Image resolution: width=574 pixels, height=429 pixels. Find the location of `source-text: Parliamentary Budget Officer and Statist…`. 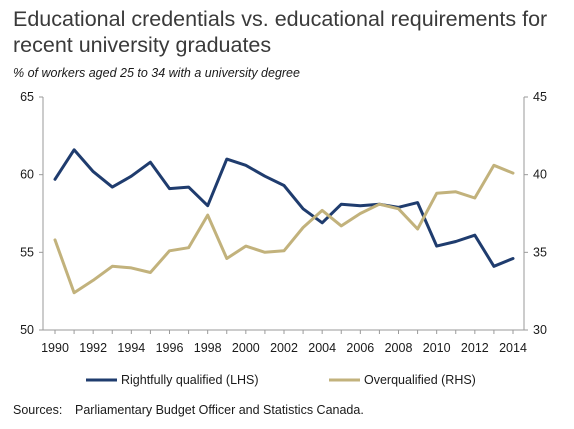

source-text: Parliamentary Budget Officer and Statist… is located at coordinates (219, 410).